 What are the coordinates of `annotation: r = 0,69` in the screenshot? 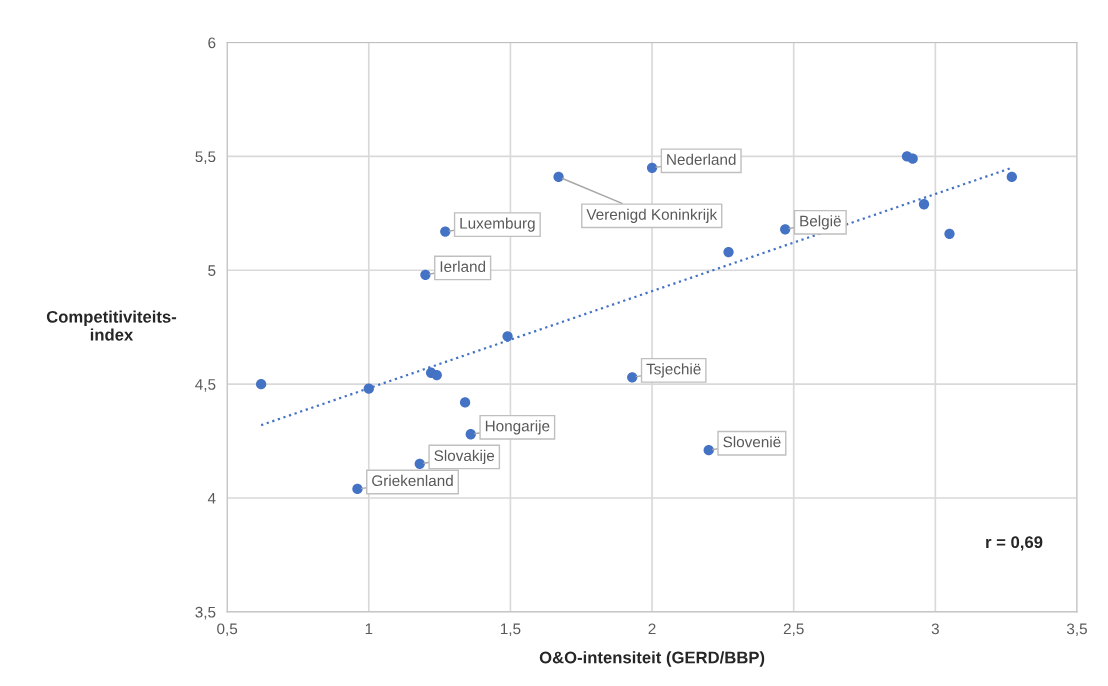 It's located at (1014, 543).